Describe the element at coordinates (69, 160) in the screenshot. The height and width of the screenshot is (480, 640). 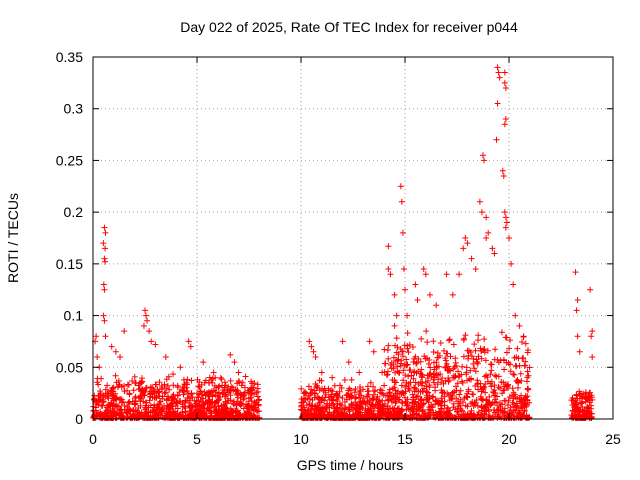
I see `y-tick-label: 0.25` at that location.